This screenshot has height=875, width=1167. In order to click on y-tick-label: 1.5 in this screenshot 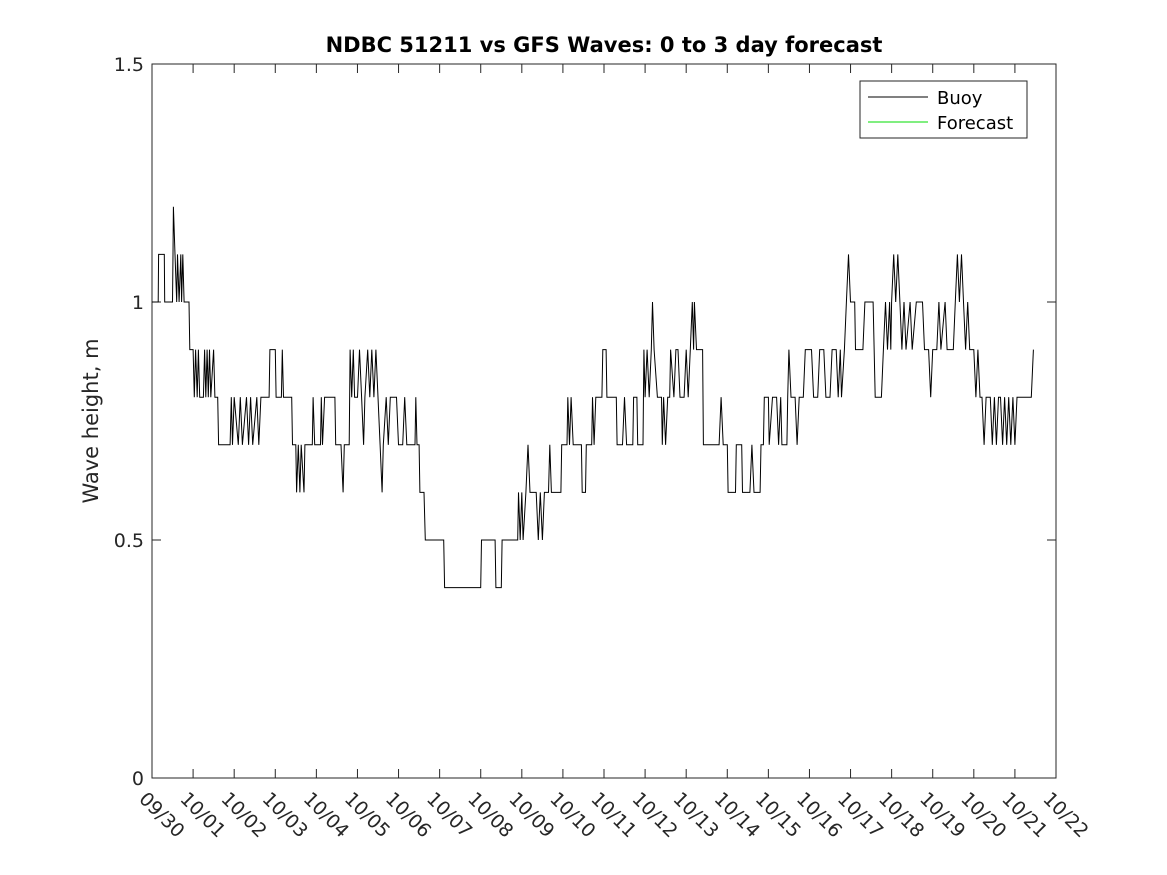, I will do `click(129, 65)`.